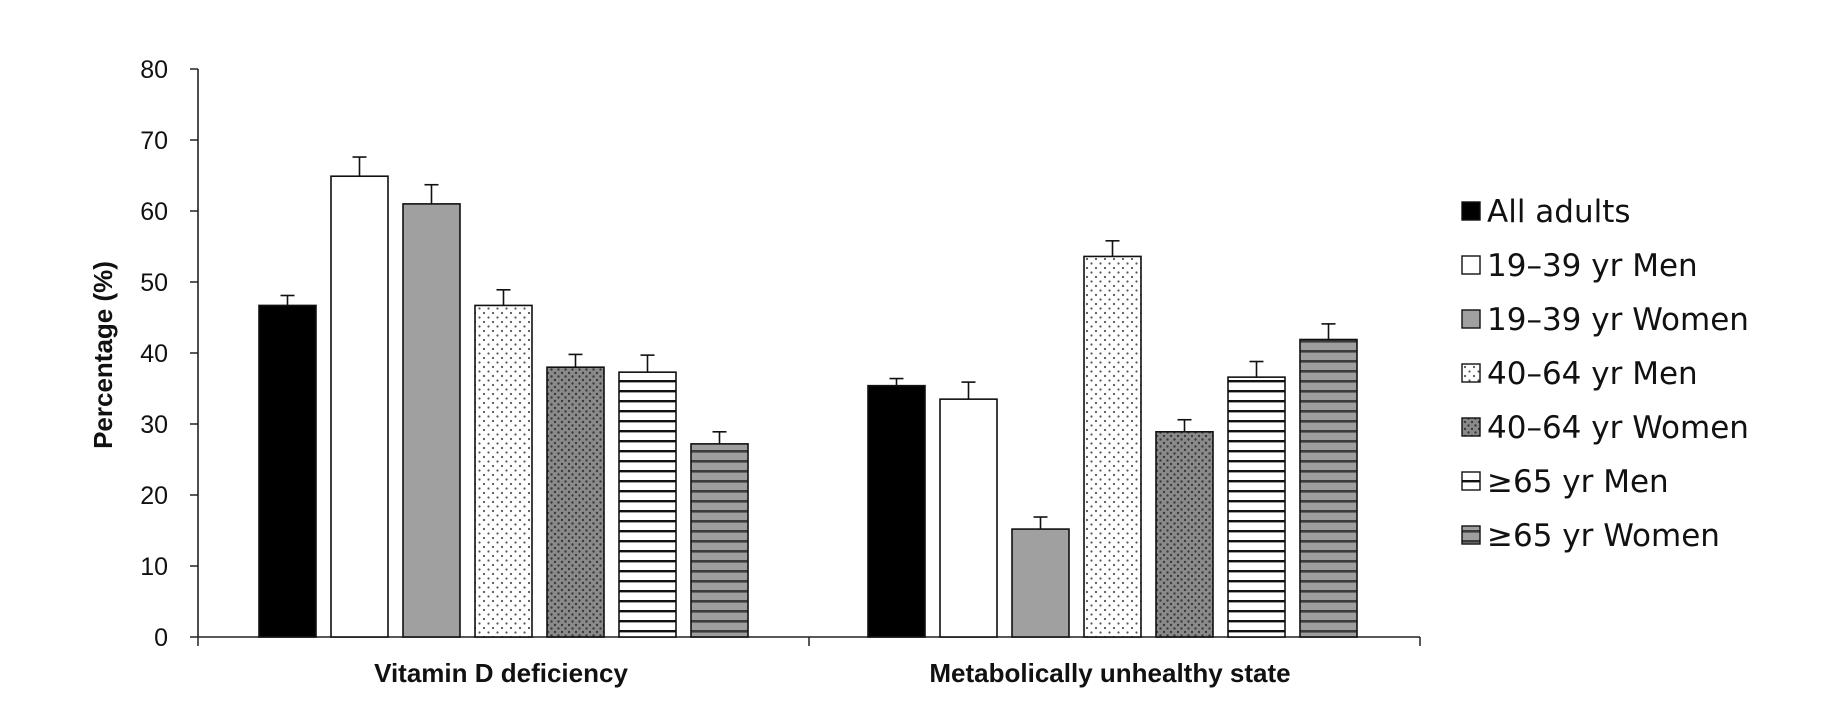  What do you see at coordinates (154, 496) in the screenshot?
I see `y-tick-label: 20` at bounding box center [154, 496].